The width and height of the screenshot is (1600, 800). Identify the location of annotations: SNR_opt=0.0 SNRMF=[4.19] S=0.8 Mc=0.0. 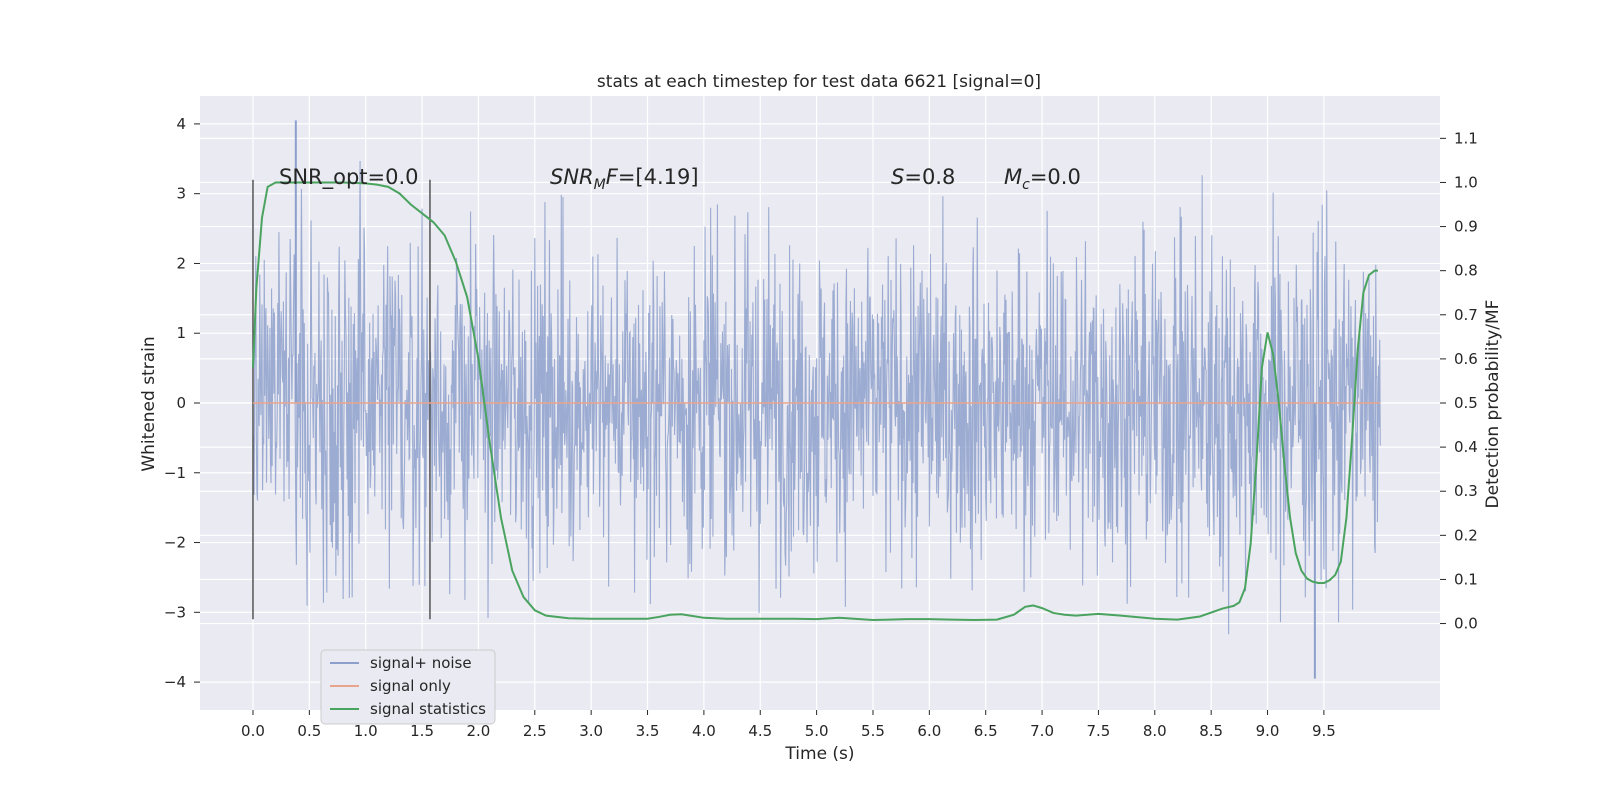
(680, 179).